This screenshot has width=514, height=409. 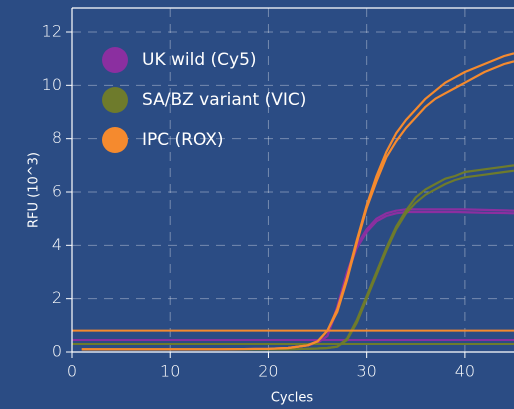 What do you see at coordinates (57, 351) in the screenshot?
I see `y-tick-label: 0` at bounding box center [57, 351].